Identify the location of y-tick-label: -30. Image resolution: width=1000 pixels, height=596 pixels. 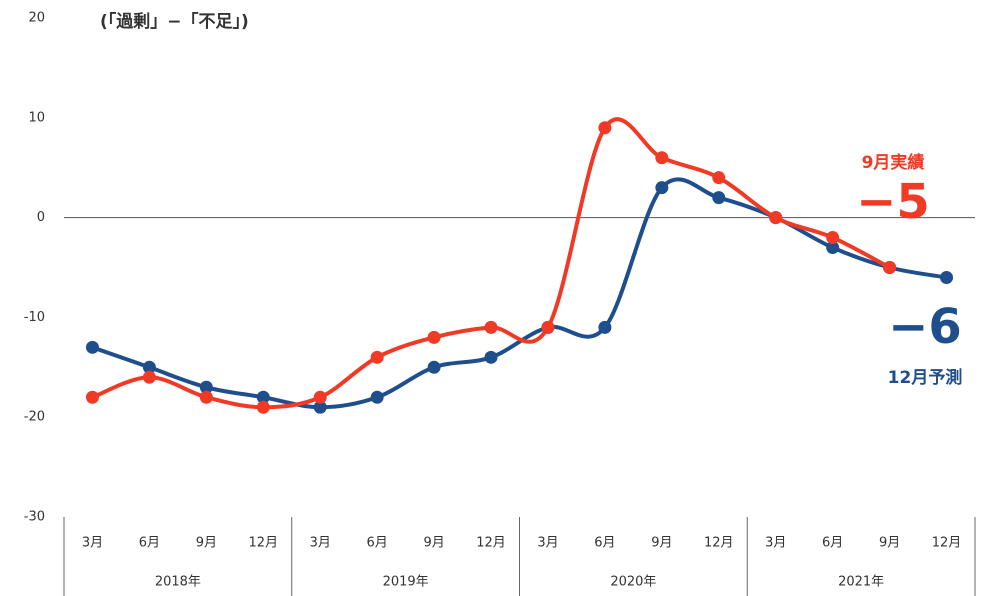
(34, 517).